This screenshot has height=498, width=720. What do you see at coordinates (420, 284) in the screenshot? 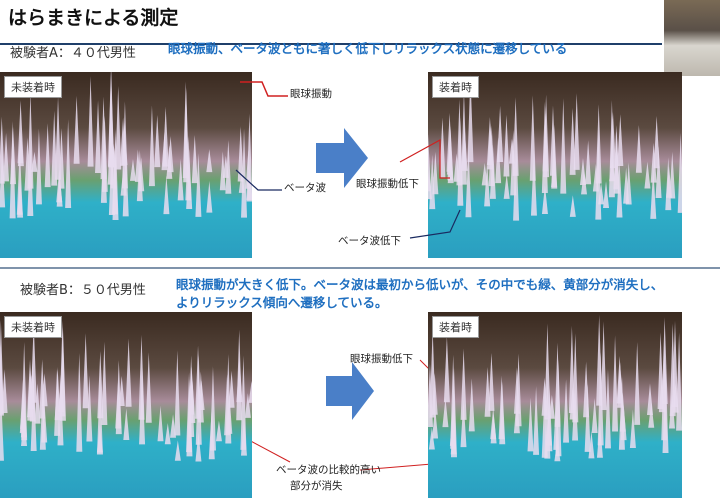
I see `subject-b-note-line1: 眼球振動が大きく低下。ベータ波は最初から低いが、その中でも緑、黄部分が消失し、` at bounding box center [420, 284].